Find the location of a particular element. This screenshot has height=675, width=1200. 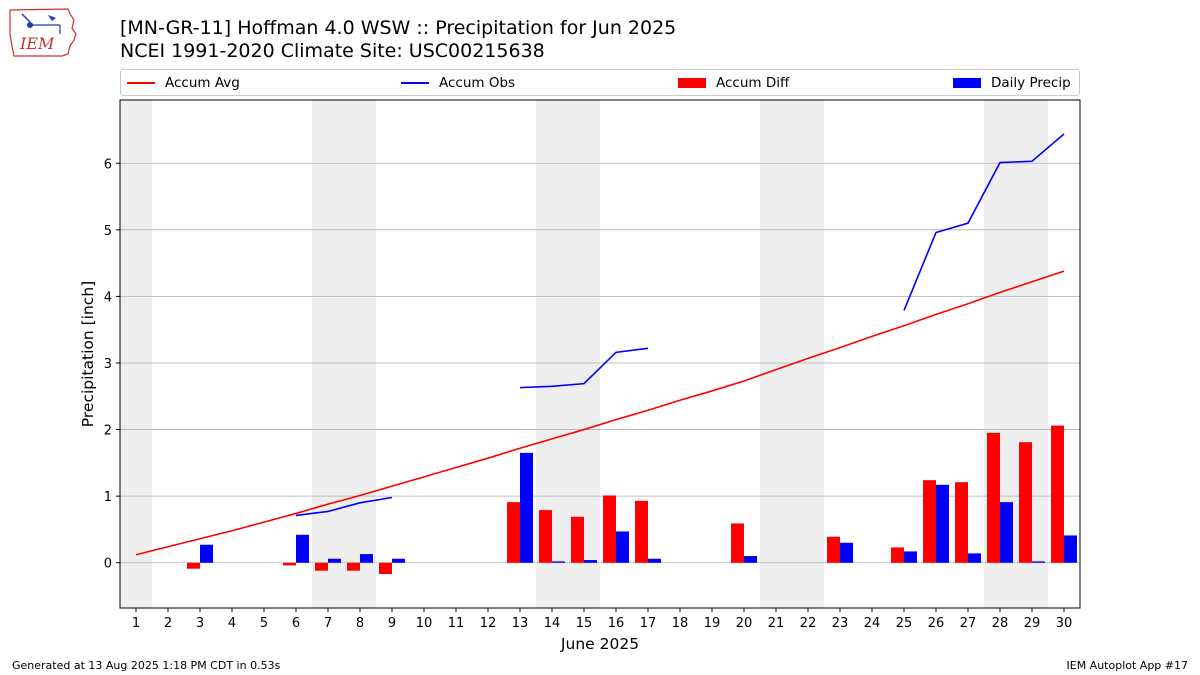

chart-subtitle: NCEI 1991-2020 Climate Site: USC00215638 is located at coordinates (332, 51).